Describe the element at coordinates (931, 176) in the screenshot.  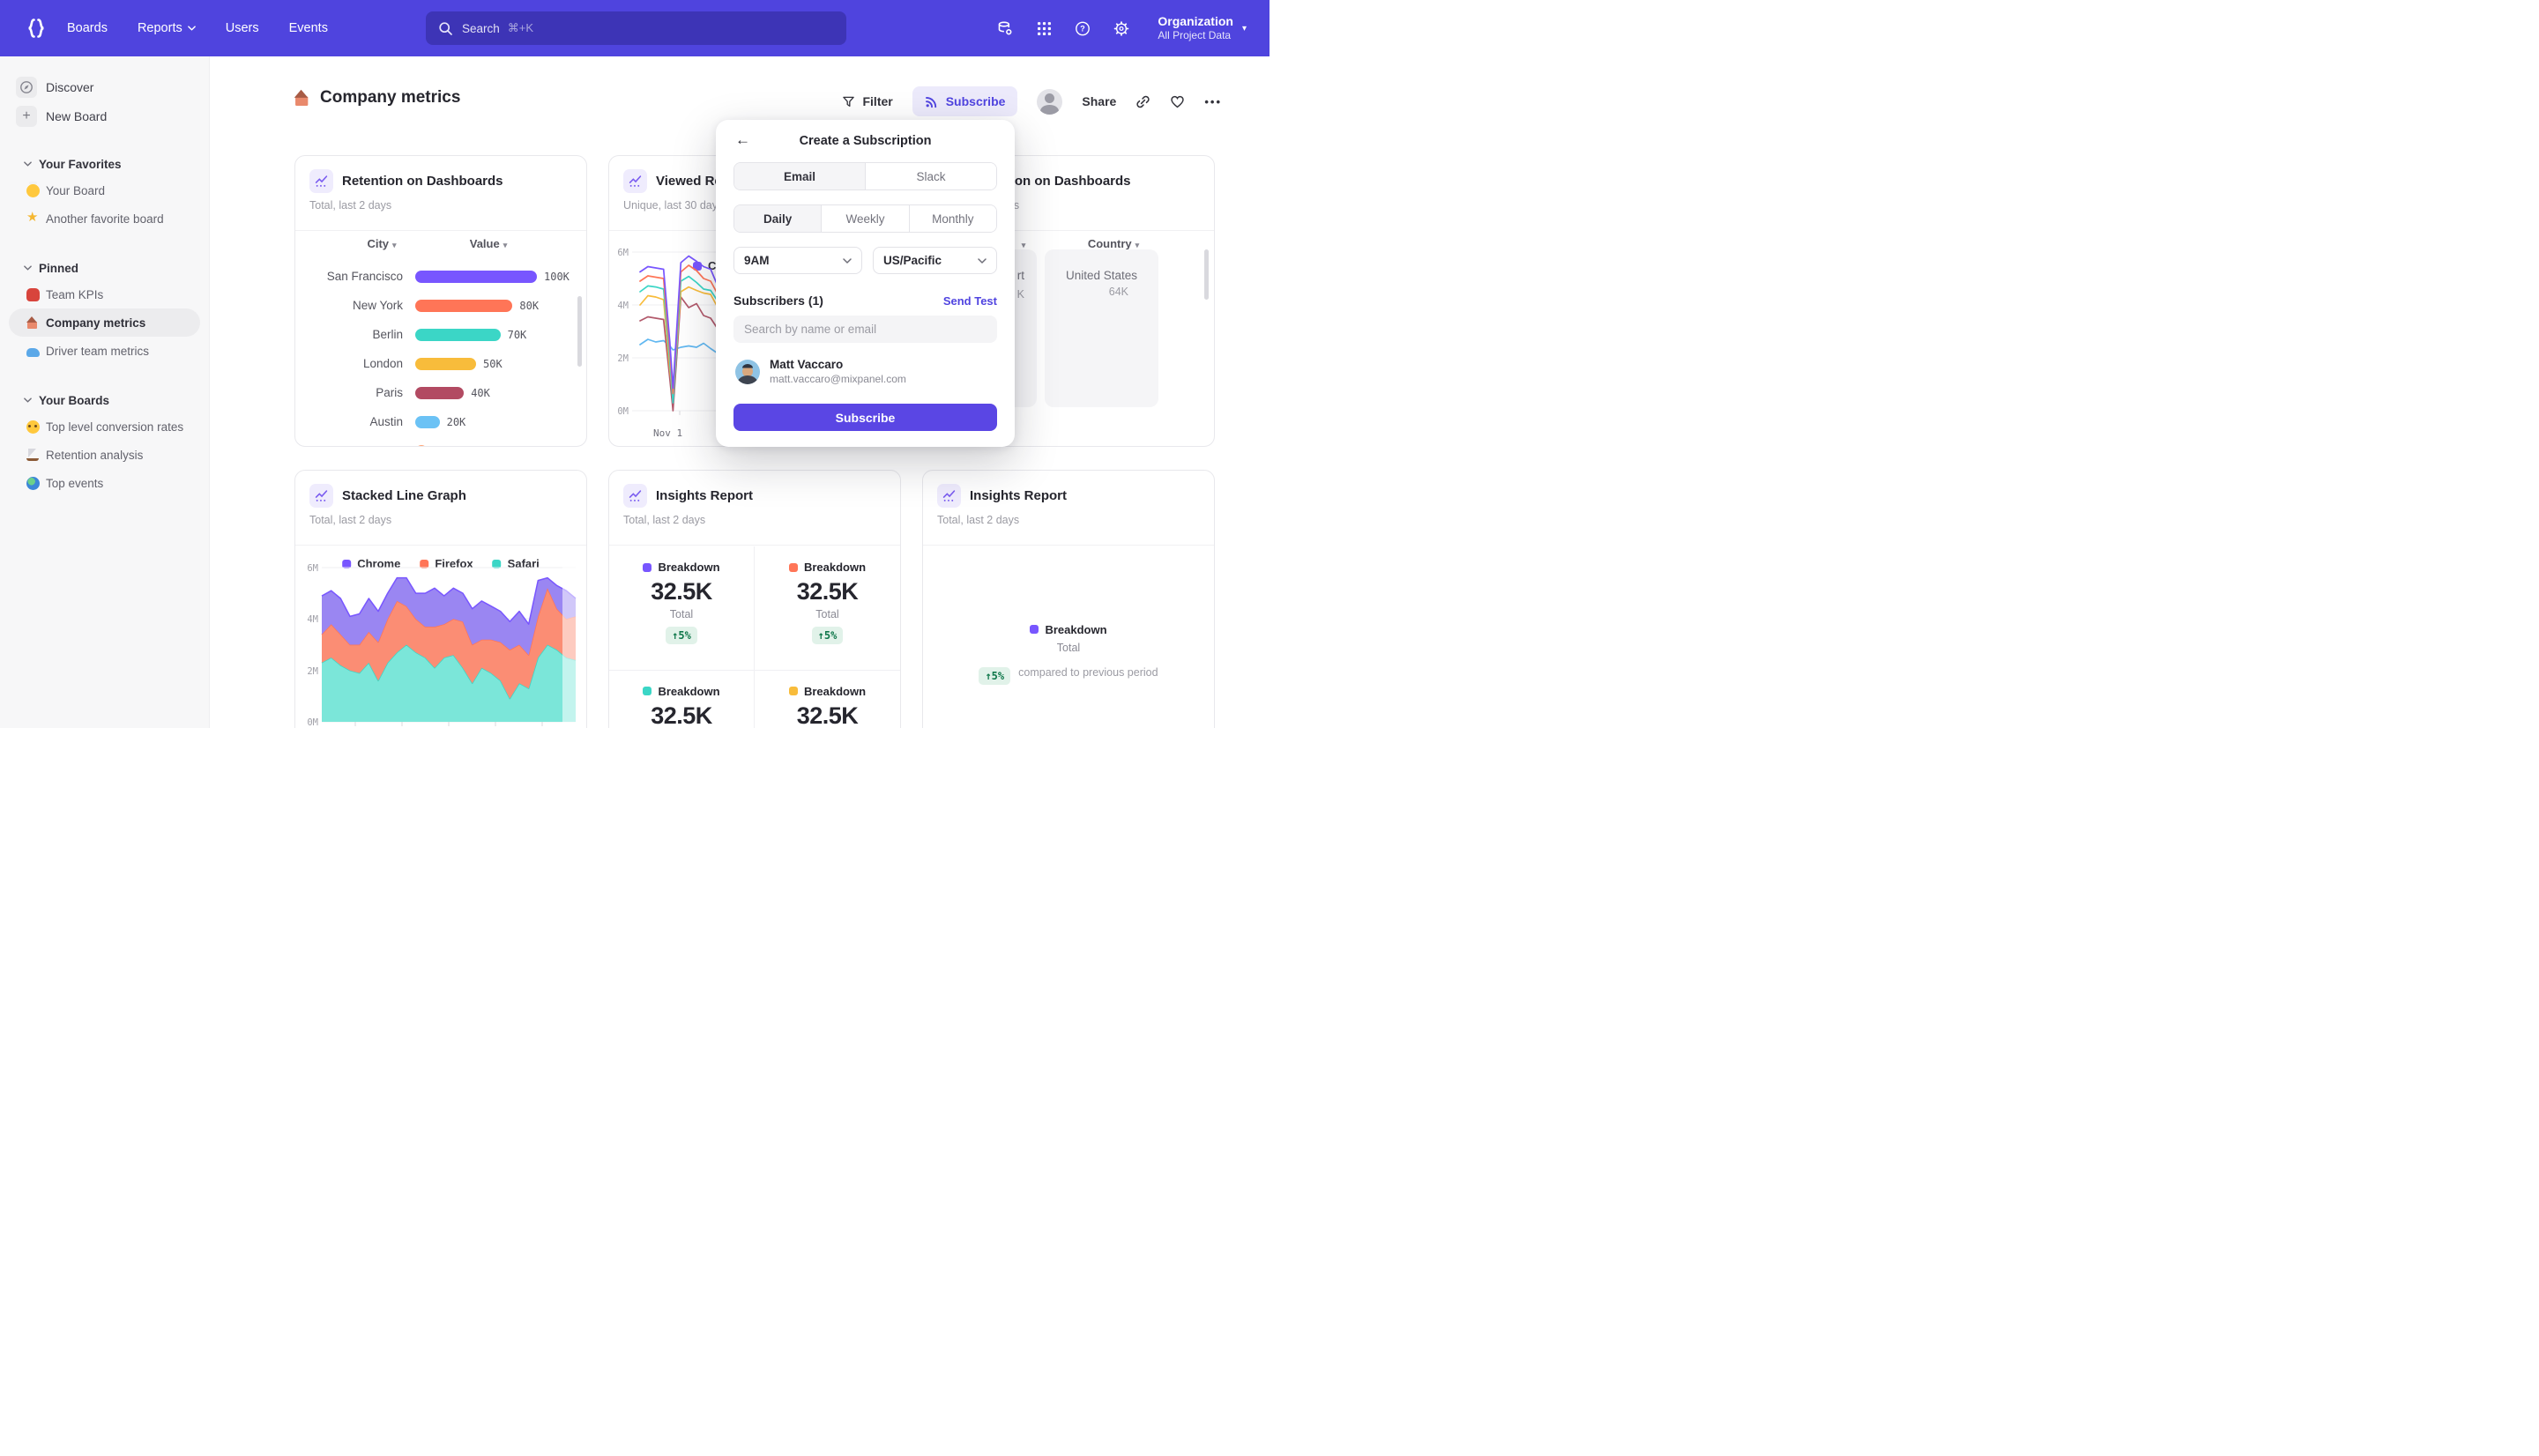
I see `tab-slack: Slack` at that location.